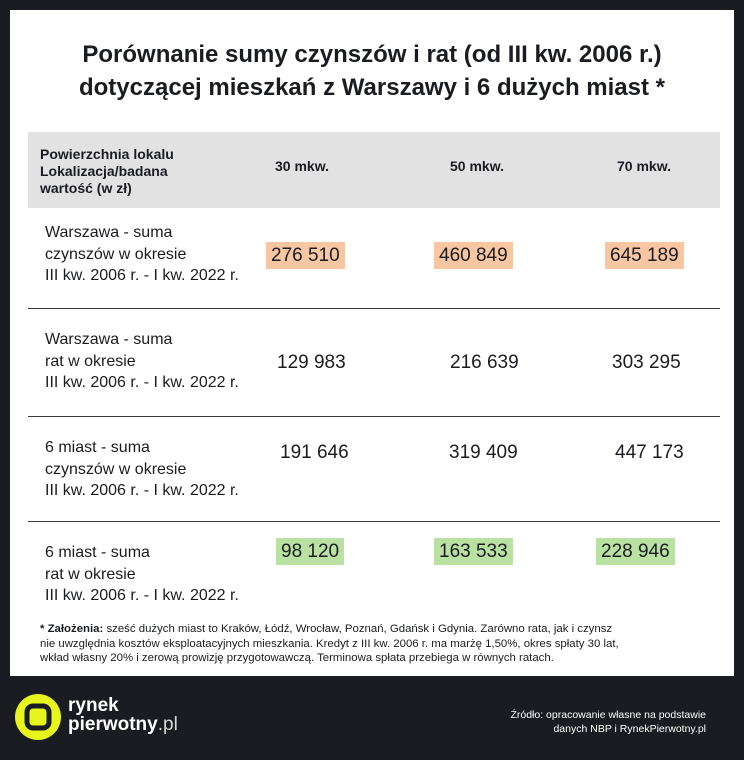 The height and width of the screenshot is (760, 744). Describe the element at coordinates (483, 452) in the screenshot. I see `cell-value: 319 409` at that location.